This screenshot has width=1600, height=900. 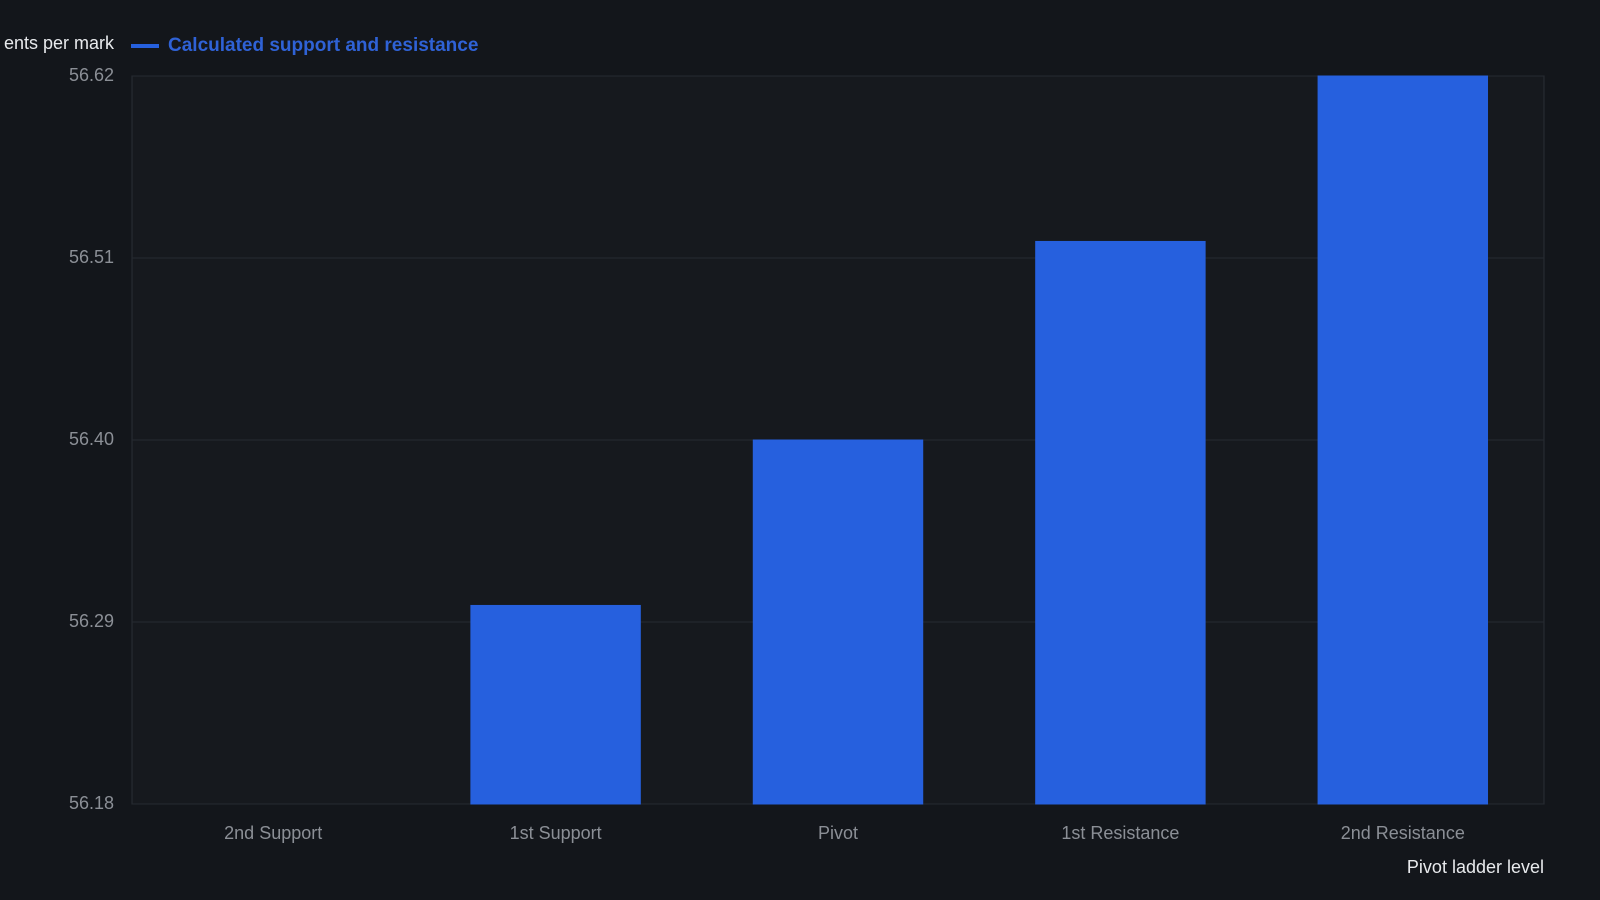 I want to click on x-axis-title: Pivot ladder level, so click(x=1475, y=867).